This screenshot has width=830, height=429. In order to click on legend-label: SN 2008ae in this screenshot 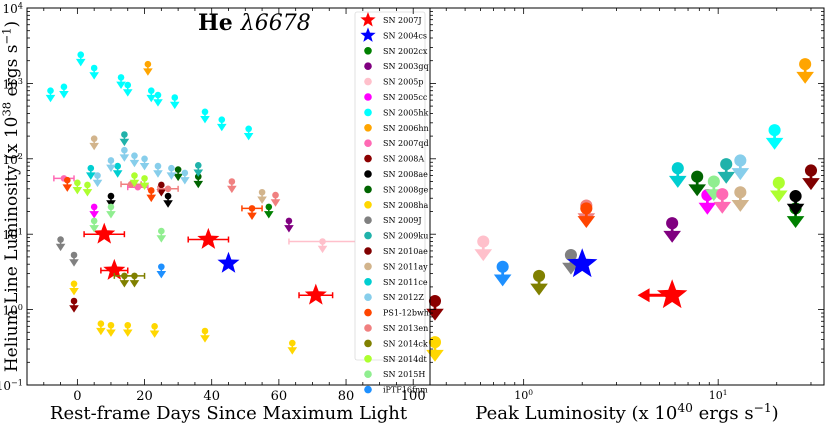, I will do `click(405, 174)`.